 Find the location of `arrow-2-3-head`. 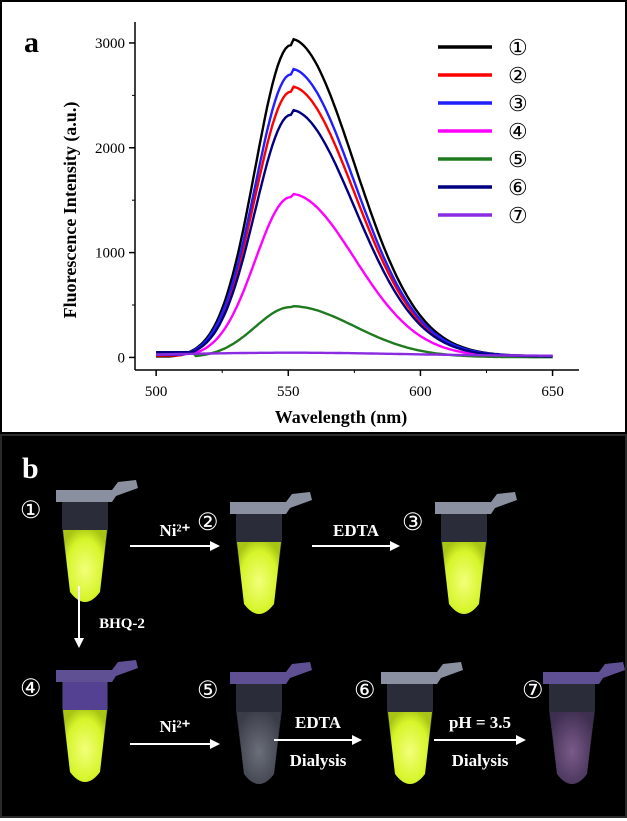

arrow-2-3-head is located at coordinates (395, 546).